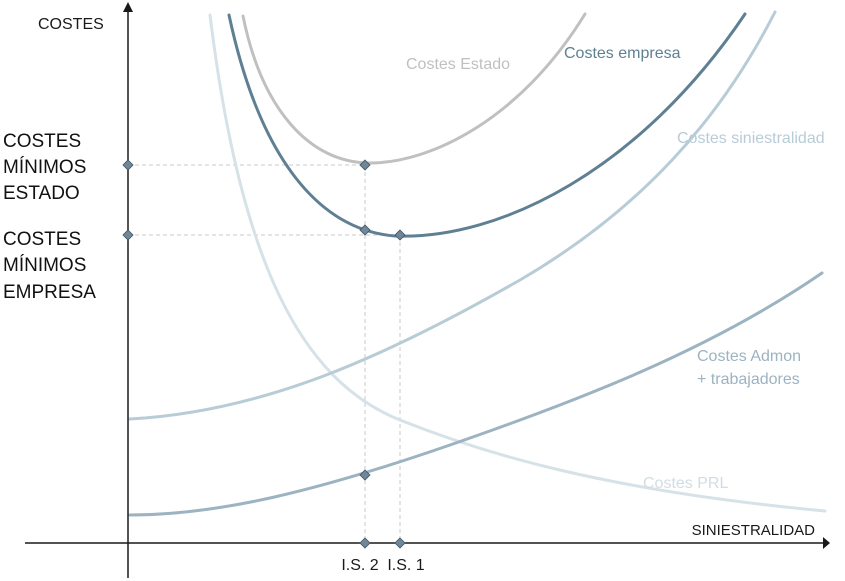  Describe the element at coordinates (365, 165) in the screenshot. I see `marker-estado-min` at that location.